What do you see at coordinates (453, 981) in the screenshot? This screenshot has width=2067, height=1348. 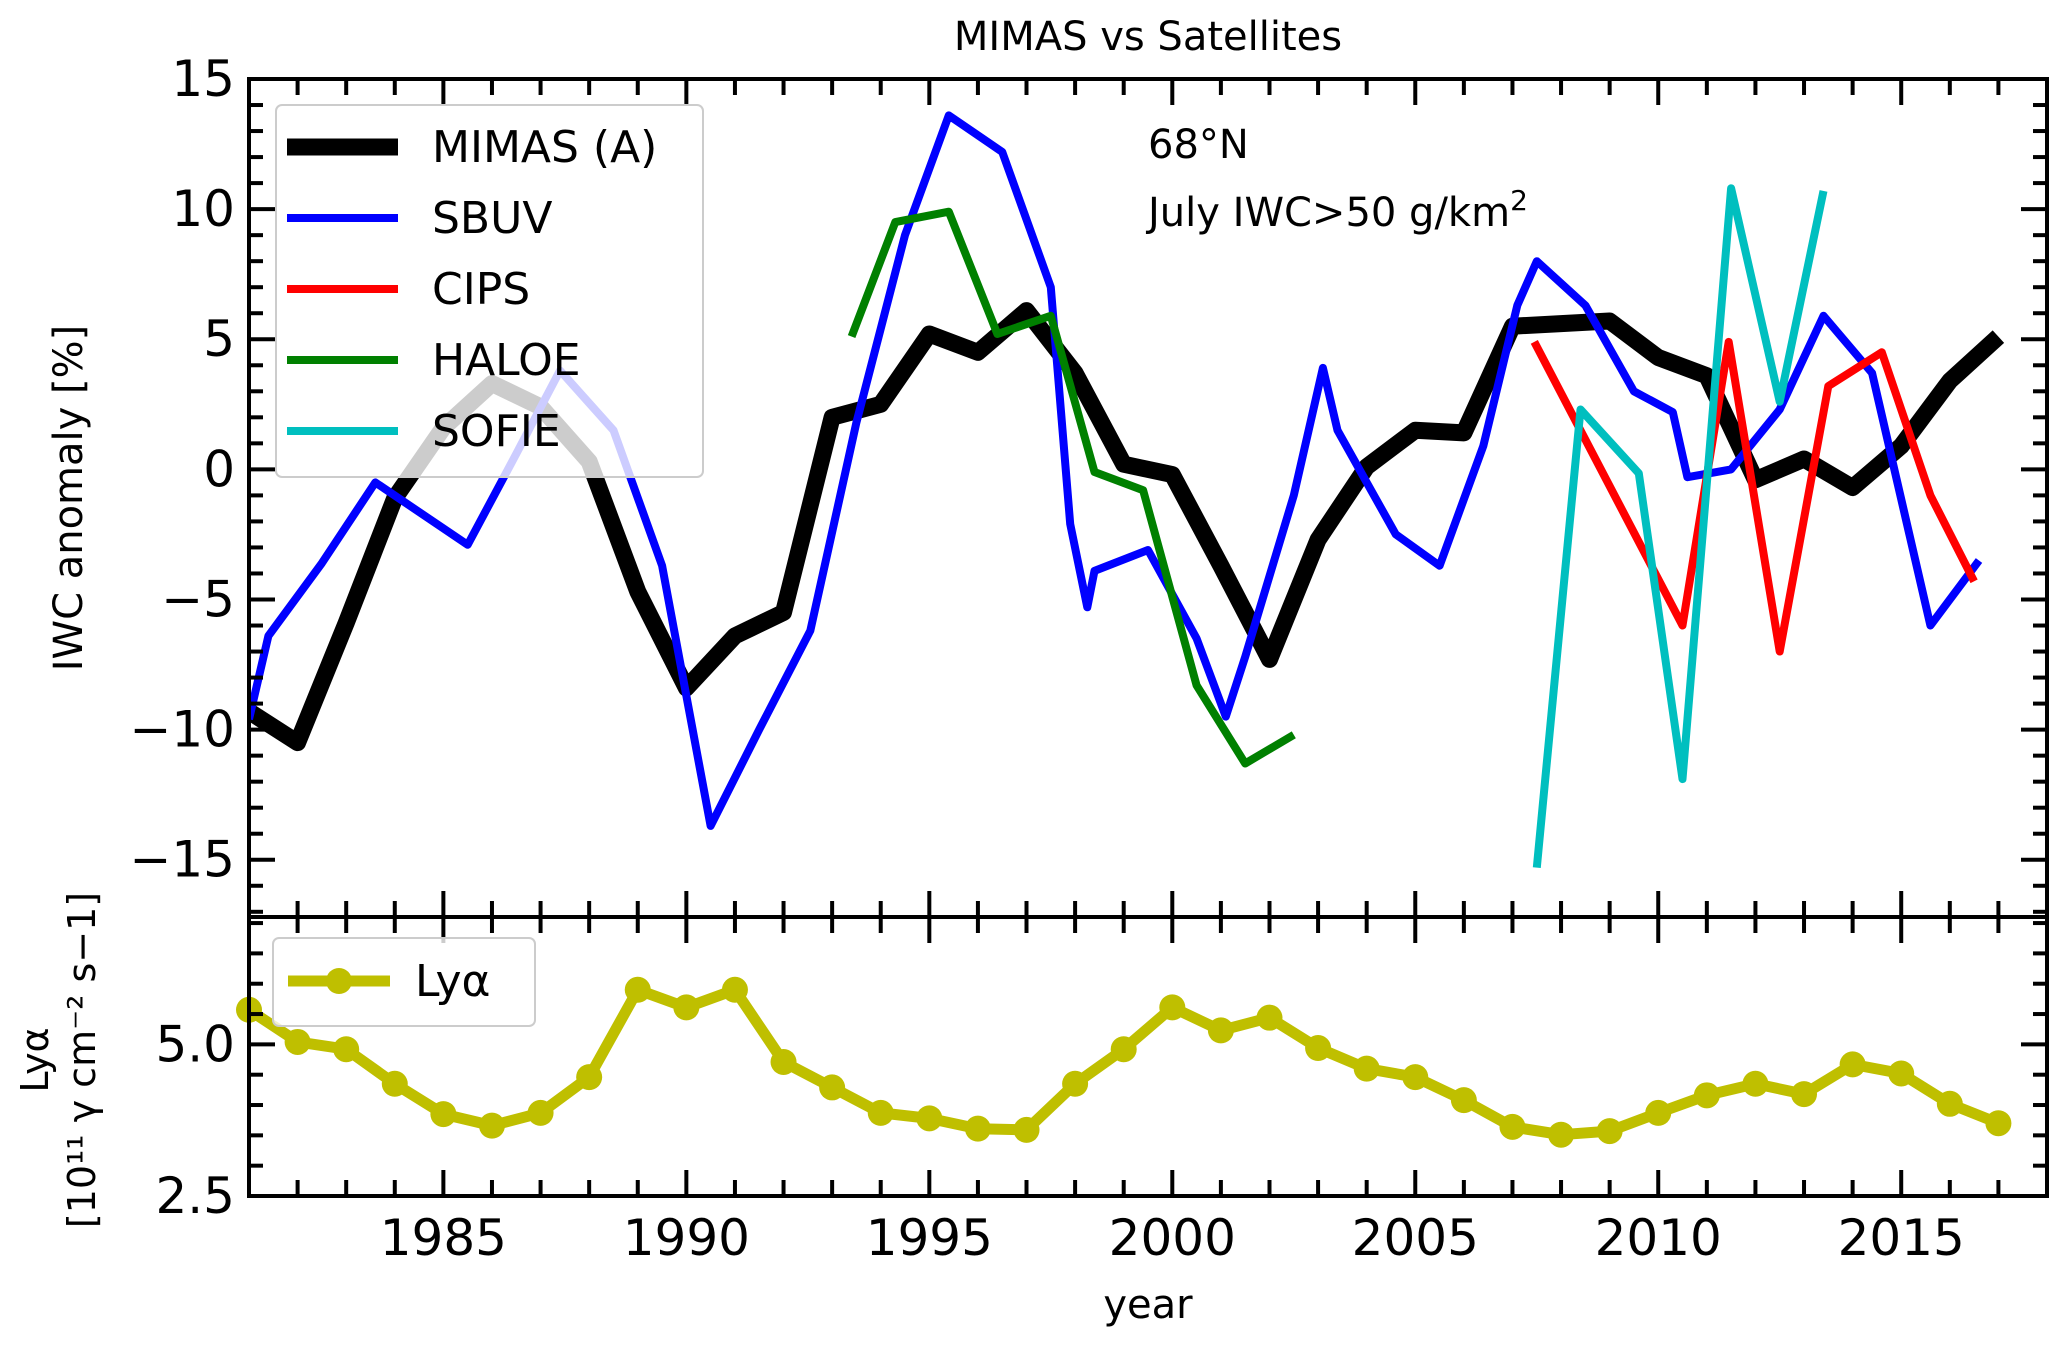 I see `legend-label: Lyα` at bounding box center [453, 981].